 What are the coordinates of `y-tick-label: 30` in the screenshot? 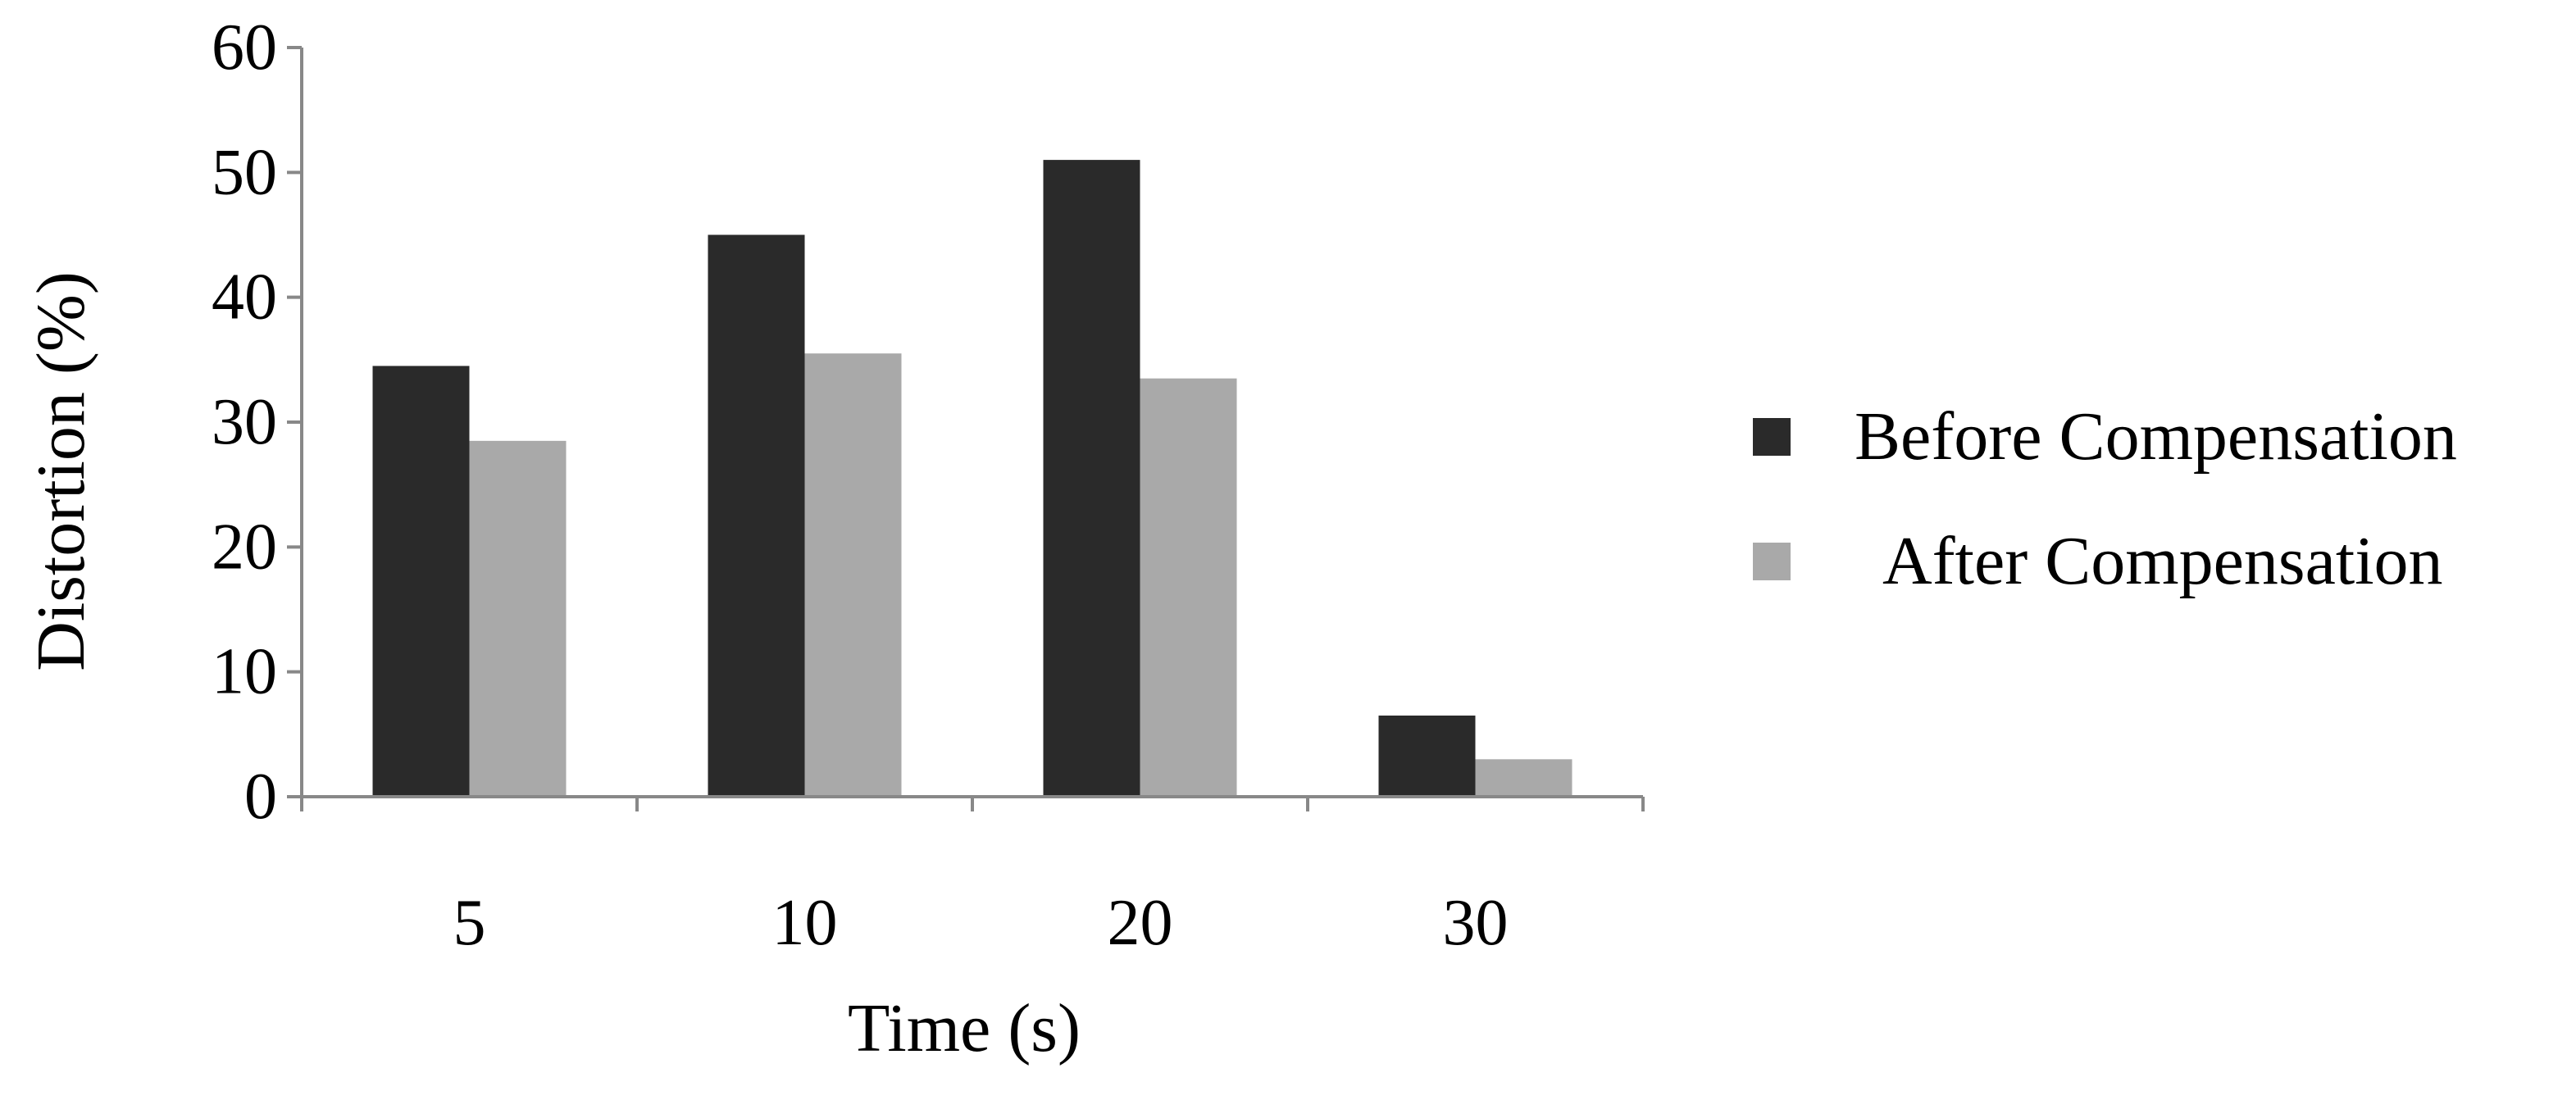 It's located at (244, 422).